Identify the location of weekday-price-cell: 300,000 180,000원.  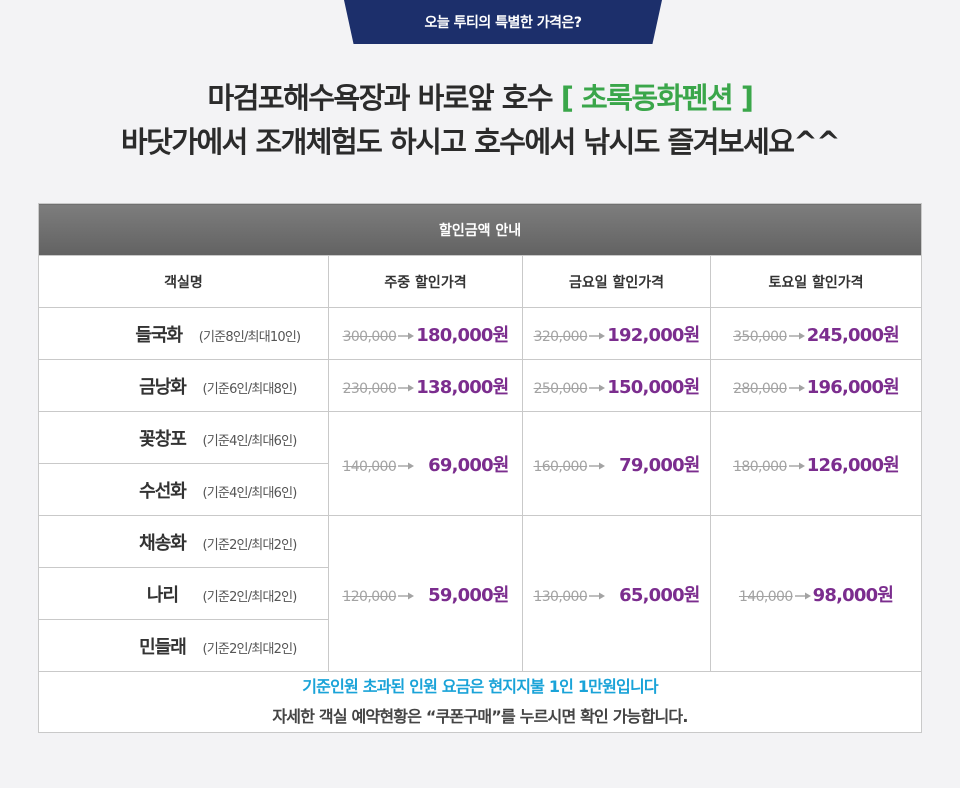
(425, 333).